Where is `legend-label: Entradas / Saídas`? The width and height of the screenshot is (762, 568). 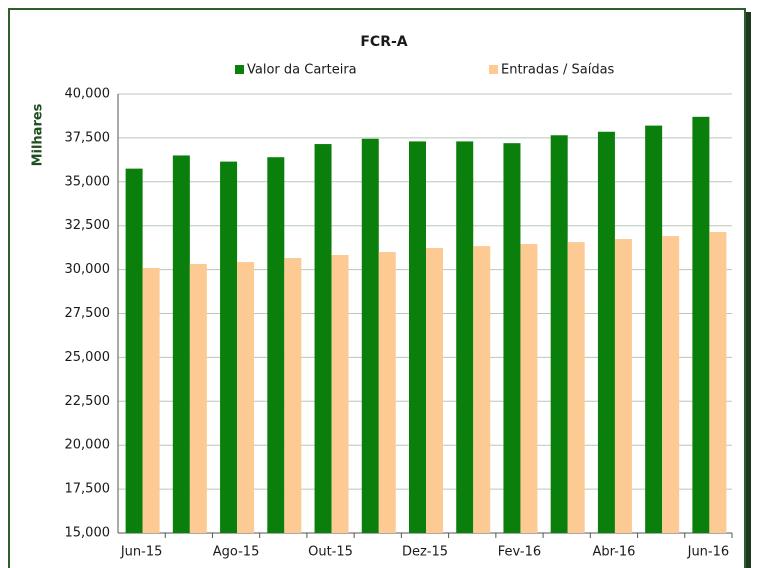 legend-label: Entradas / Saídas is located at coordinates (558, 70).